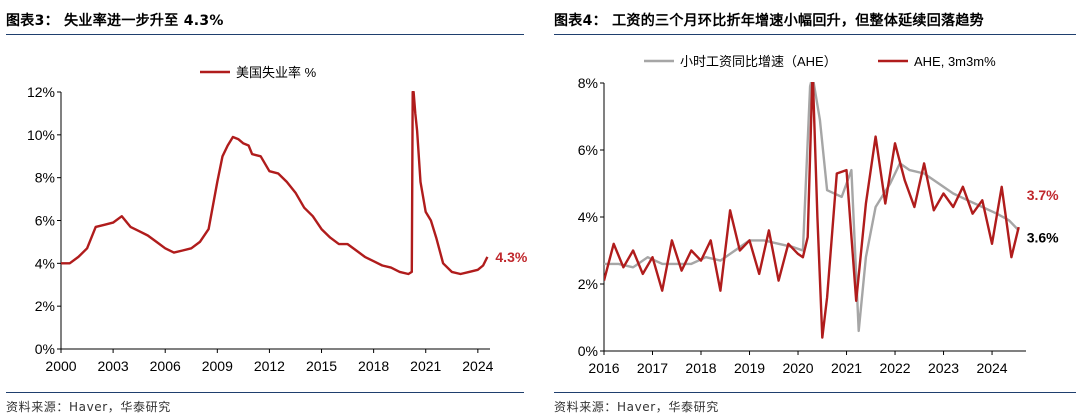  Describe the element at coordinates (88, 407) in the screenshot. I see `left-source-note: 资料来源：Haver，华泰研究` at that location.